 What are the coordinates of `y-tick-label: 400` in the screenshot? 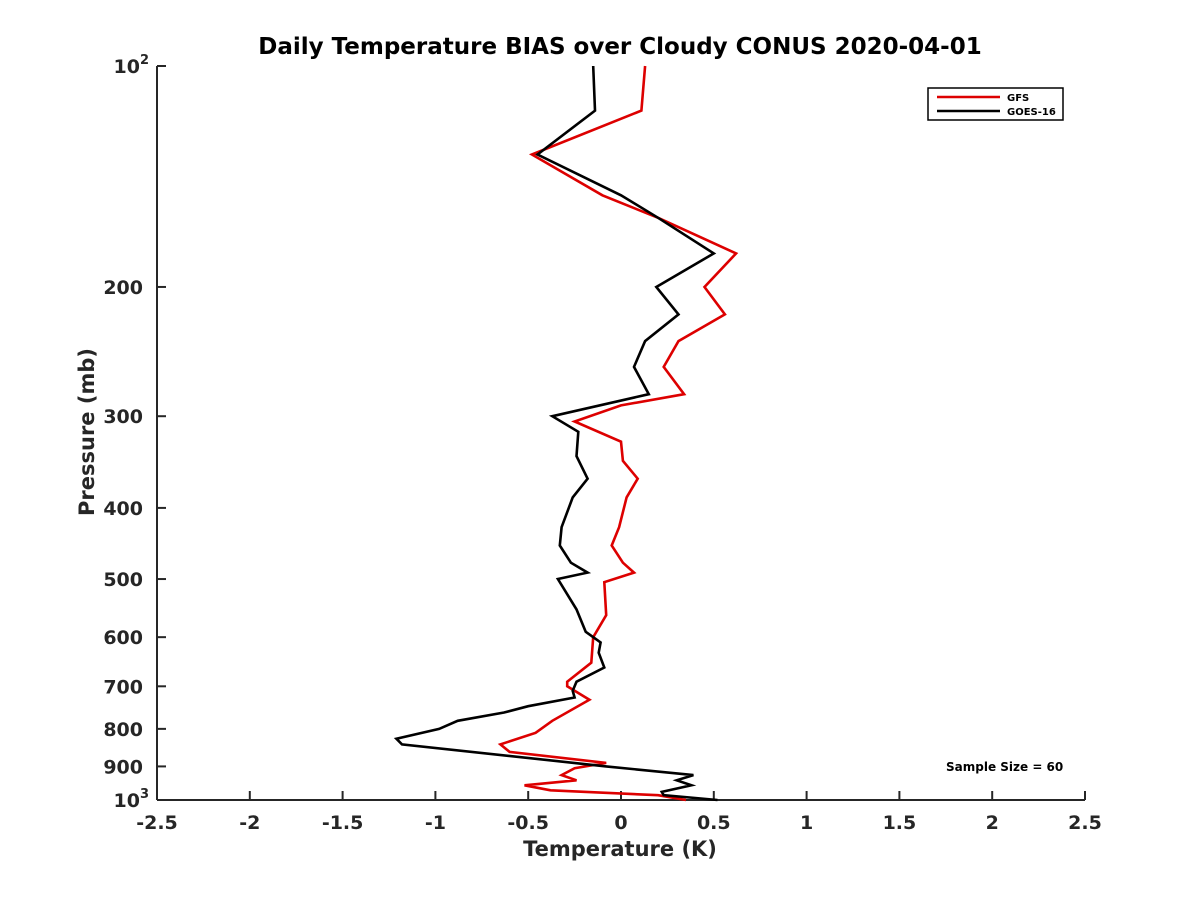 It's located at (123, 509).